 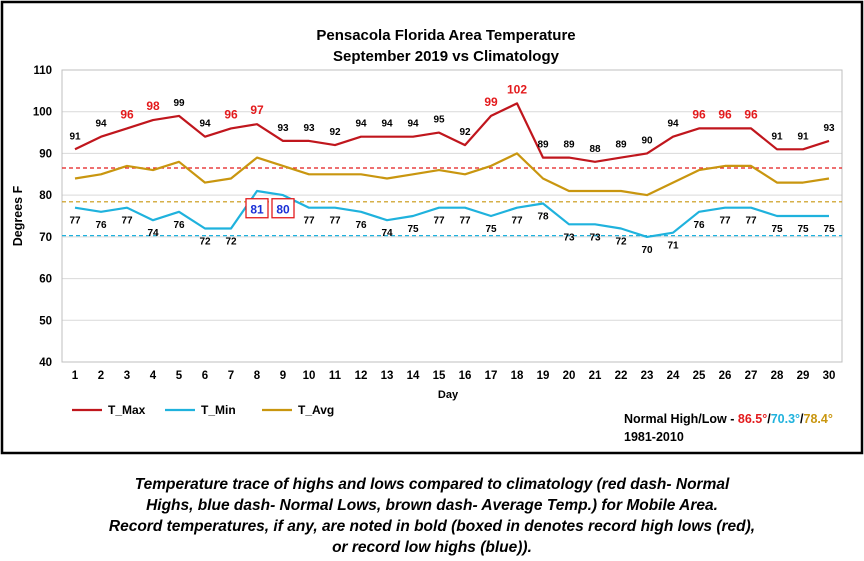 What do you see at coordinates (465, 376) in the screenshot?
I see `x-tick-label: 16` at bounding box center [465, 376].